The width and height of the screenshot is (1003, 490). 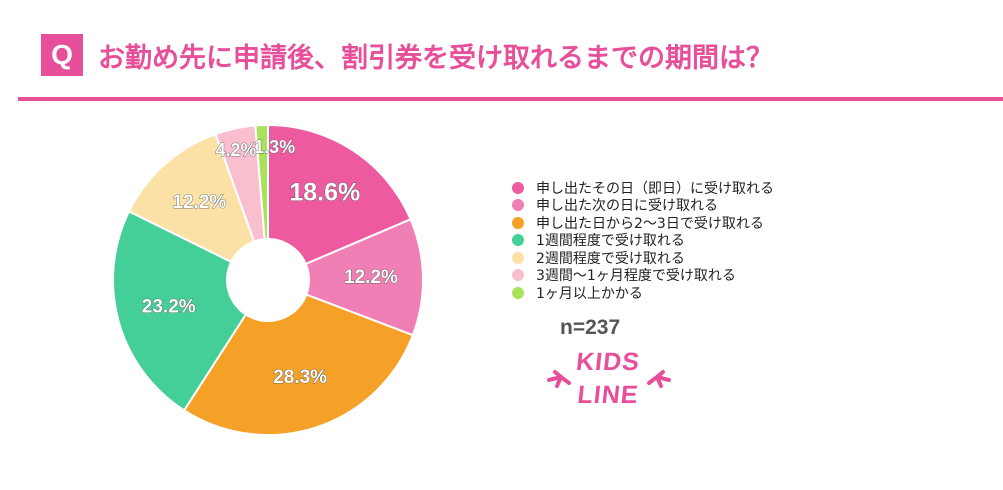 I want to click on legend-label-1: 申し出た次の日に受け取れる, so click(x=627, y=206).